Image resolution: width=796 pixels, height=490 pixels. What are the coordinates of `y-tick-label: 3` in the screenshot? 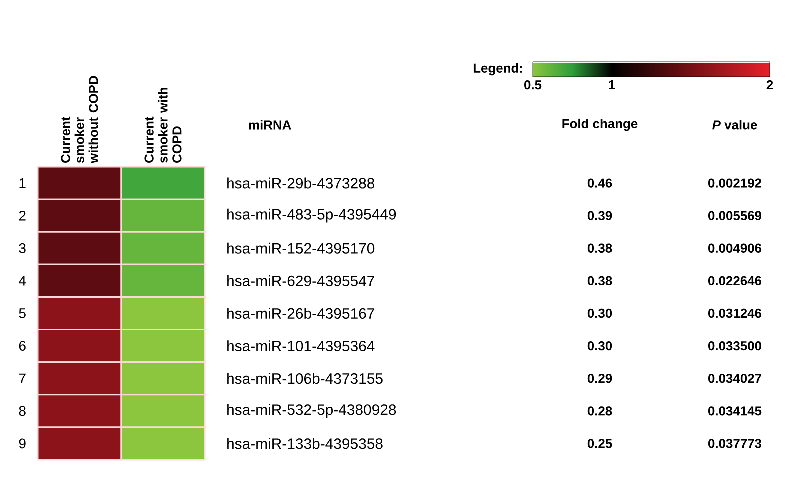 It's located at (22, 248).